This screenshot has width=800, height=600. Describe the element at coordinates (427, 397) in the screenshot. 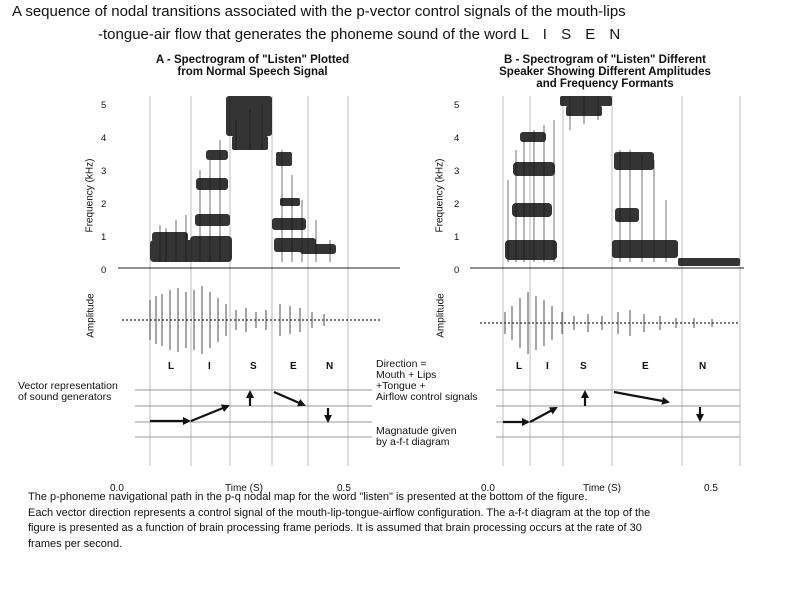

I see `direction-line-4: Airflow control signals` at that location.